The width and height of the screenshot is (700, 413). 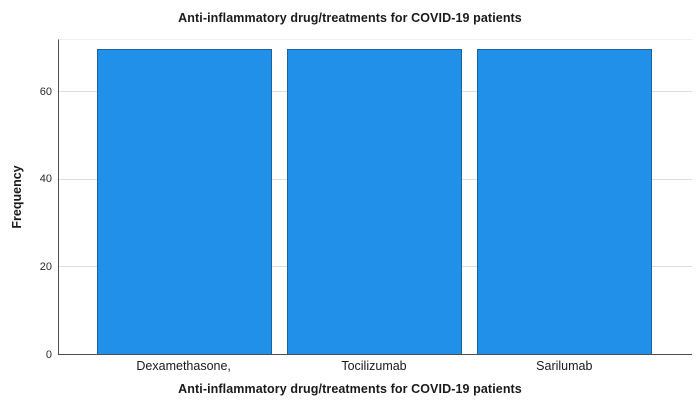 What do you see at coordinates (27, 200) in the screenshot?
I see `y-axis-tick-labels: 0 20 40 60` at bounding box center [27, 200].